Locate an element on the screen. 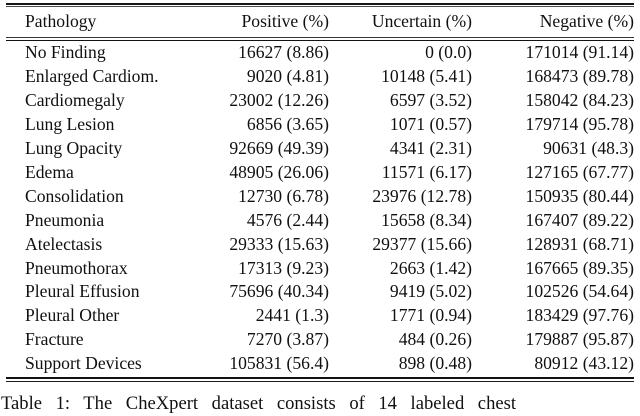 The width and height of the screenshot is (640, 416). negative-cell: 168473 (89.78) is located at coordinates (579, 76).